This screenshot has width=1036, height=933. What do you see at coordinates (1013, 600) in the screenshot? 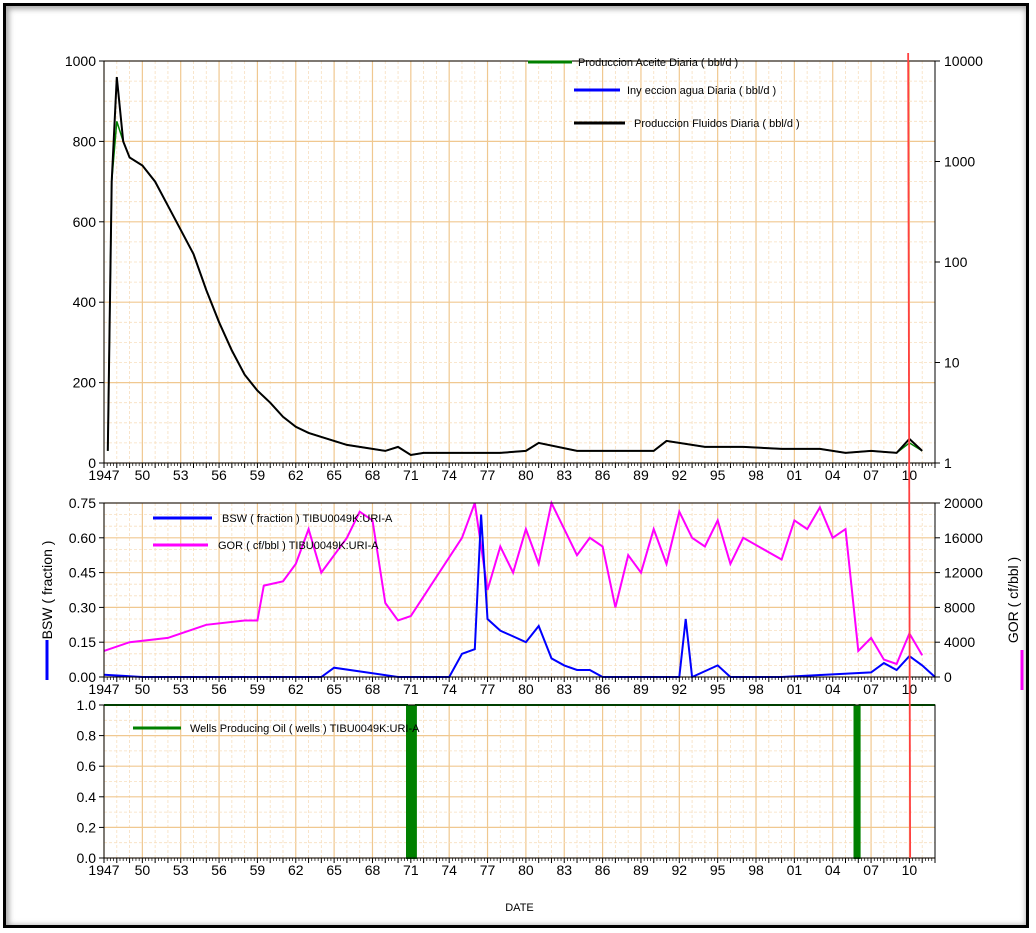
I see `y-right-axis-title: GOR ( cf/bbl )` at bounding box center [1013, 600].